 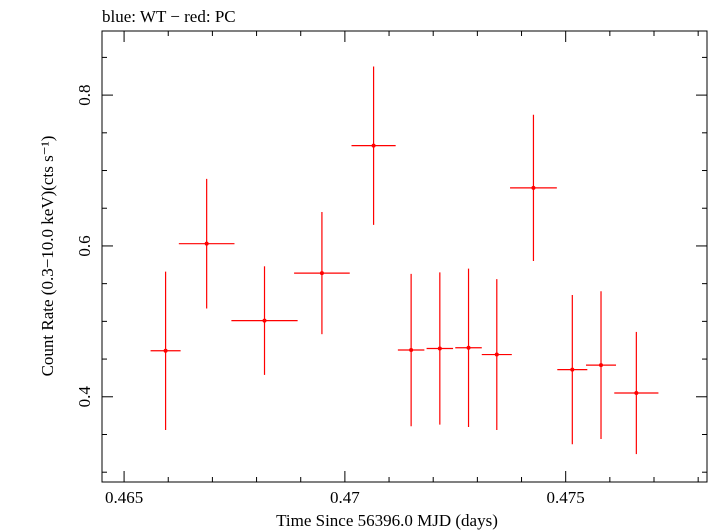 What do you see at coordinates (566, 497) in the screenshot?
I see `x-tick-label: 0.475` at bounding box center [566, 497].